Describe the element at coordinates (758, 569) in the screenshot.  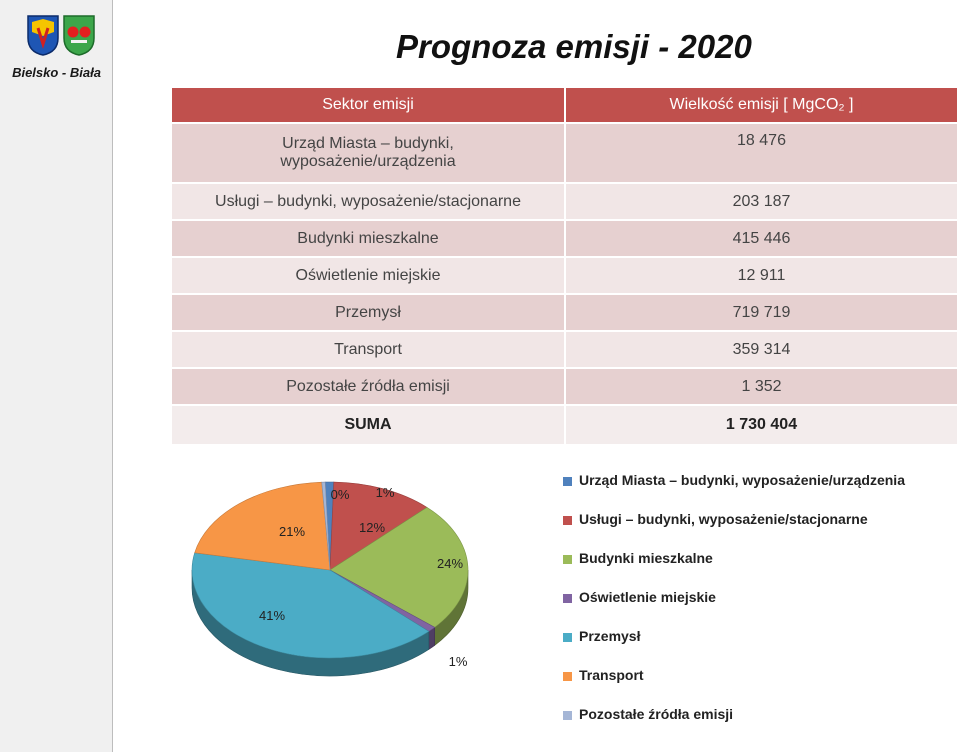
I see `legend-item: Budynki mieszkalne` at that location.